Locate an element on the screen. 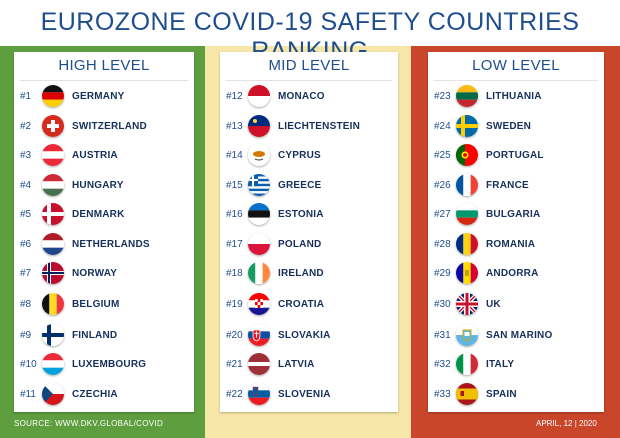 This screenshot has height=438, width=620. country-row: #4 HUNGARY is located at coordinates (104, 187).